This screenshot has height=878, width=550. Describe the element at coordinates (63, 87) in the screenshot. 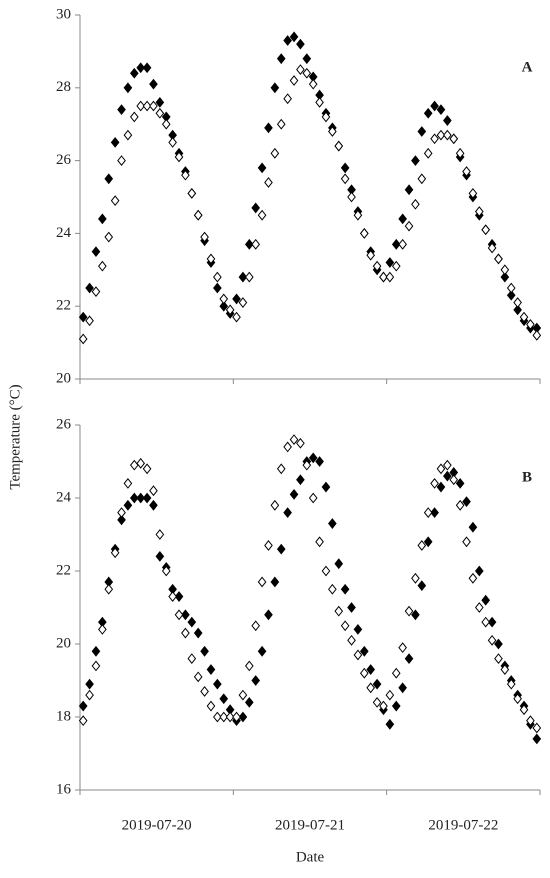

I see `y-tick-label: 28` at that location.